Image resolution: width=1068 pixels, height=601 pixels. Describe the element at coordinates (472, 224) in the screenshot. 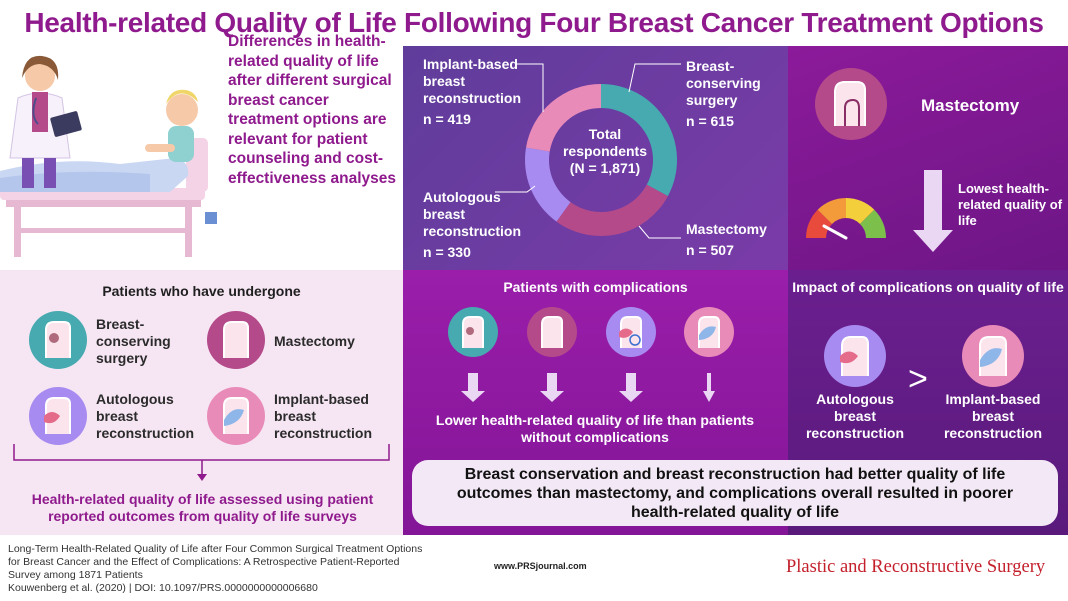

I see `group-label-autologous: Autologous breast reconstruction n = 330` at that location.